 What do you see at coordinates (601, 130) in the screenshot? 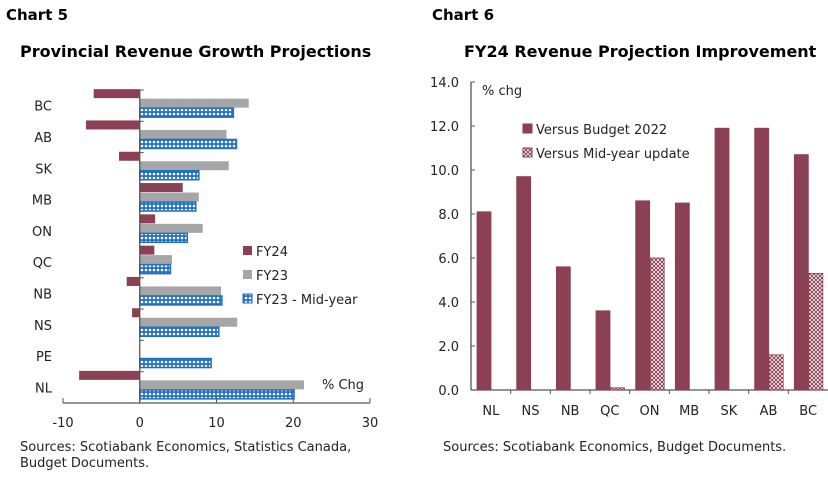
I see `legend-label: Versus Budget 2022` at bounding box center [601, 130].